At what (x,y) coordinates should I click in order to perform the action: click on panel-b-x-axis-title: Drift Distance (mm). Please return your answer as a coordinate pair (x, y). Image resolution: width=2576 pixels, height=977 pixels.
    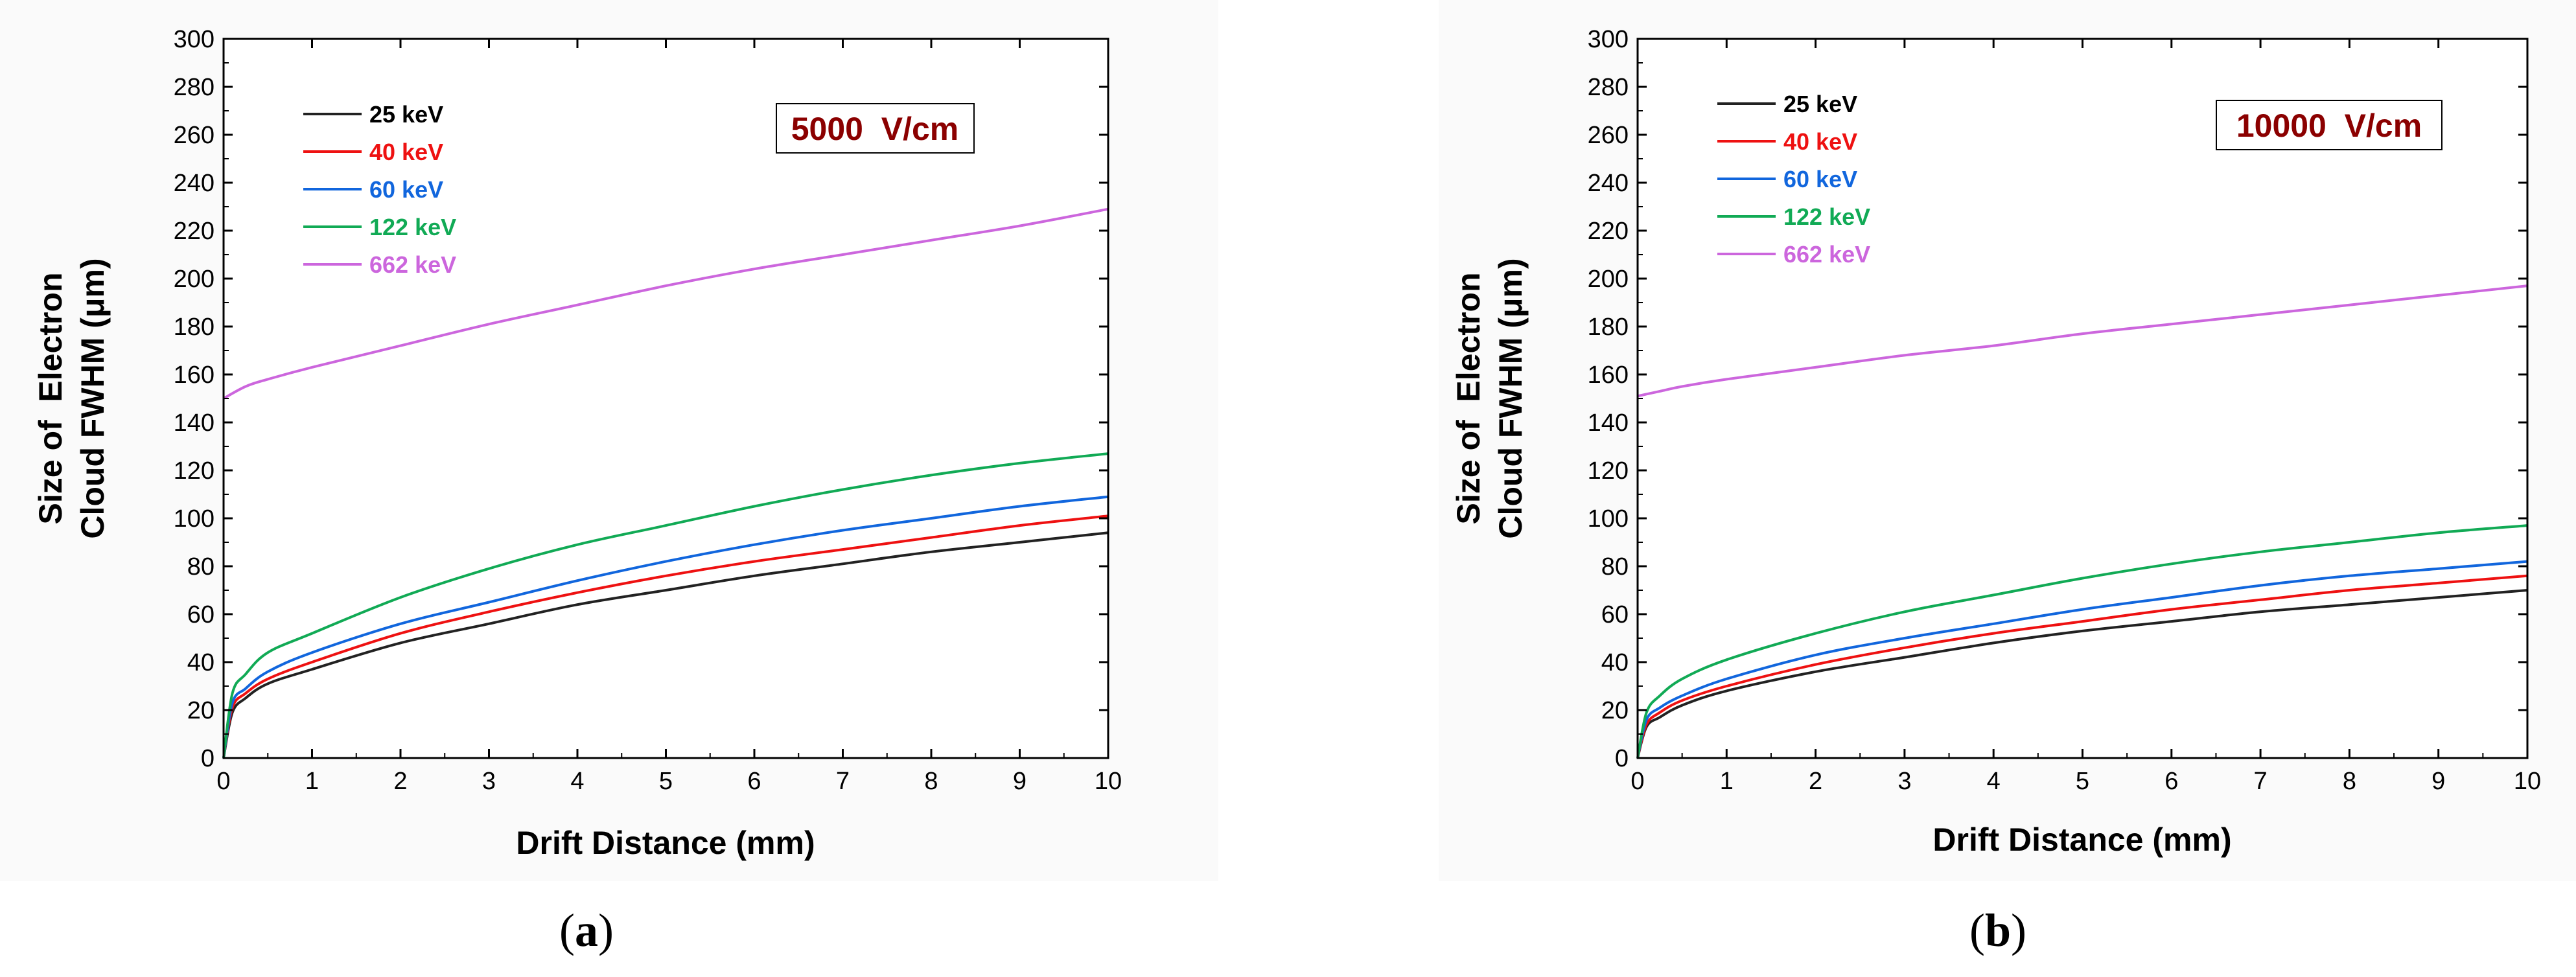
    Looking at the image, I should click on (2082, 840).